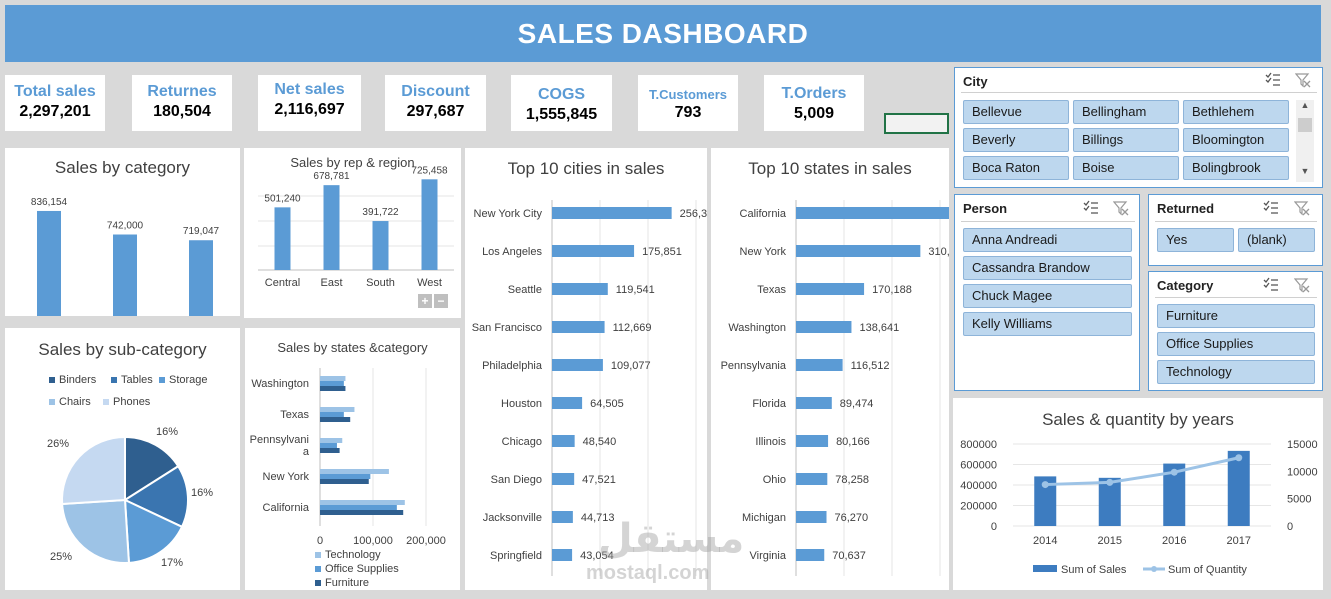  Describe the element at coordinates (978, 466) in the screenshot. I see `tick-label: 600000` at that location.